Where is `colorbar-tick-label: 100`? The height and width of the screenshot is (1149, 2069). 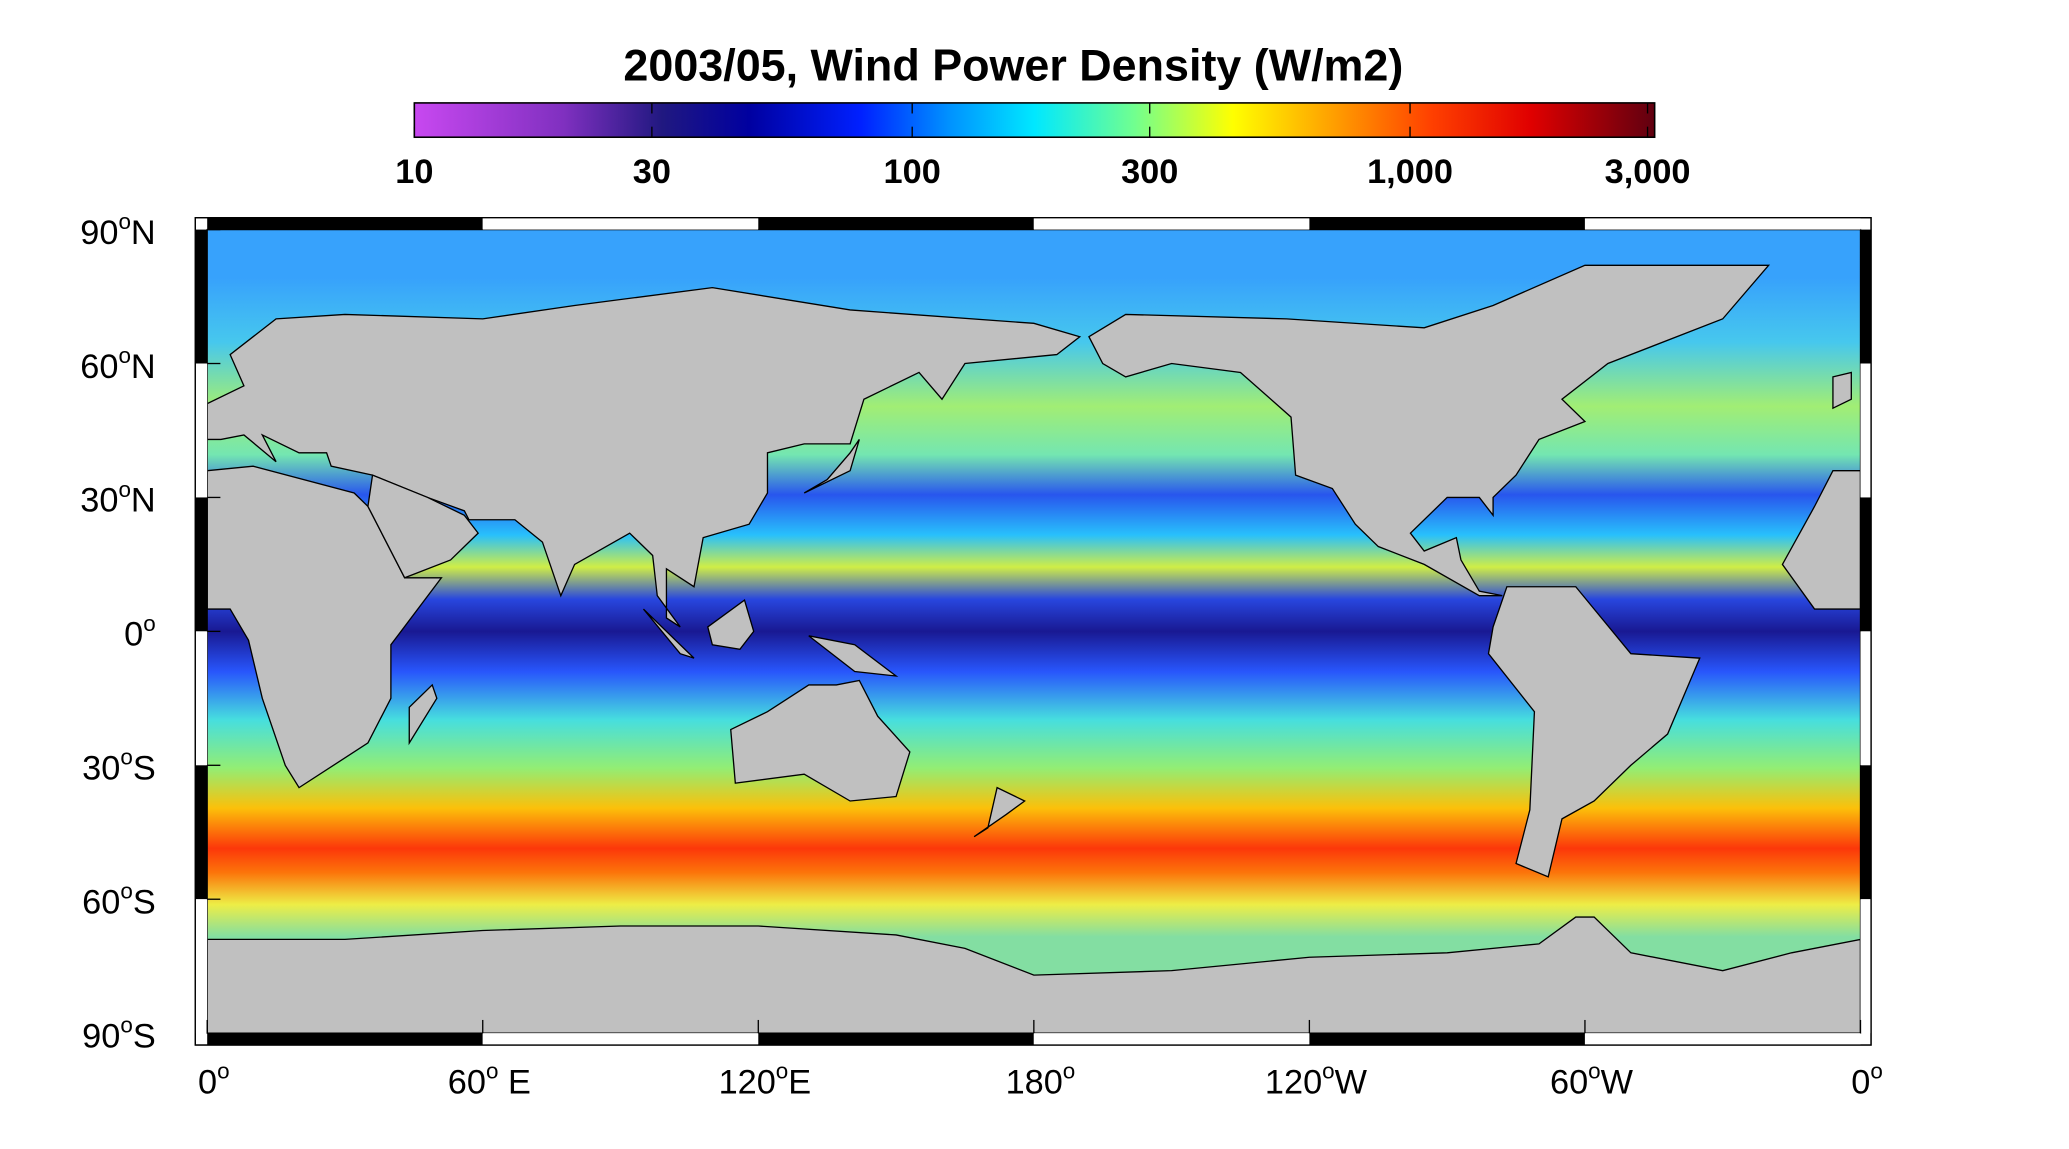
colorbar-tick-label: 100 is located at coordinates (912, 172).